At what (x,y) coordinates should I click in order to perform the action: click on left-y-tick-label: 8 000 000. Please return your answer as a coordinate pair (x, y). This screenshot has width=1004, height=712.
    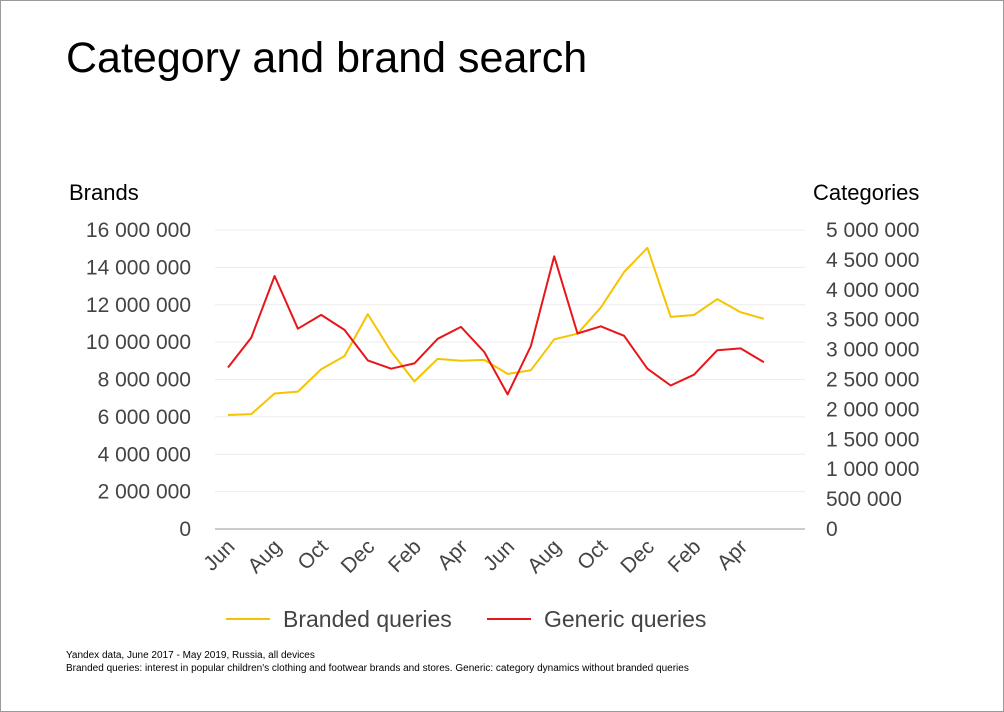
    Looking at the image, I should click on (144, 380).